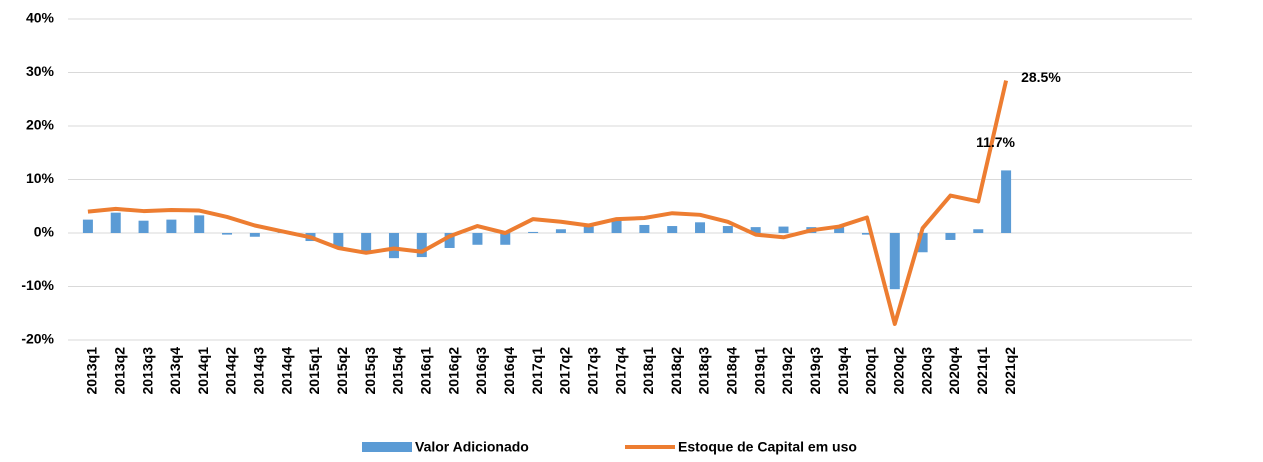  I want to click on legend-swatch, so click(387, 447).